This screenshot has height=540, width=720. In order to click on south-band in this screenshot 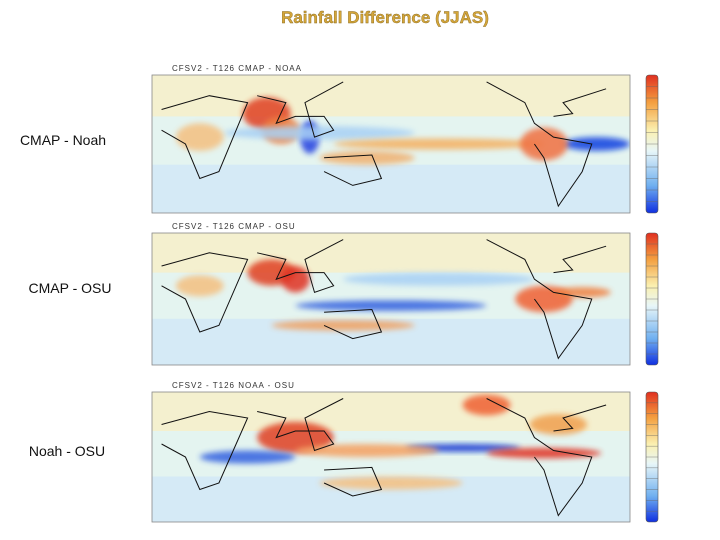, I will do `click(391, 188)`.